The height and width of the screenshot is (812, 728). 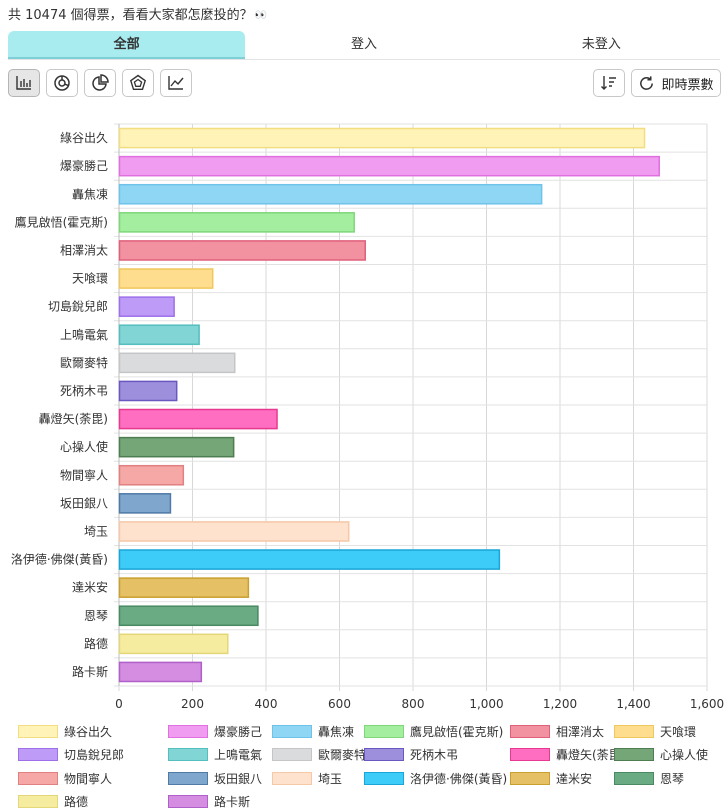 What do you see at coordinates (94, 755) in the screenshot?
I see `legend-label: 切島銳兒郎` at bounding box center [94, 755].